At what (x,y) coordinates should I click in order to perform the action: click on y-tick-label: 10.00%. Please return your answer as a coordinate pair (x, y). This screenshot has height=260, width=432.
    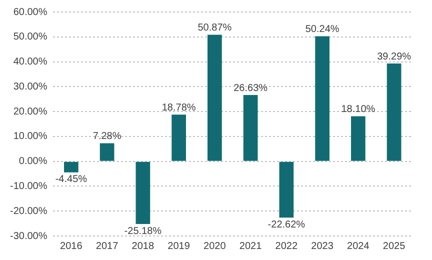
    Looking at the image, I should click on (30, 136).